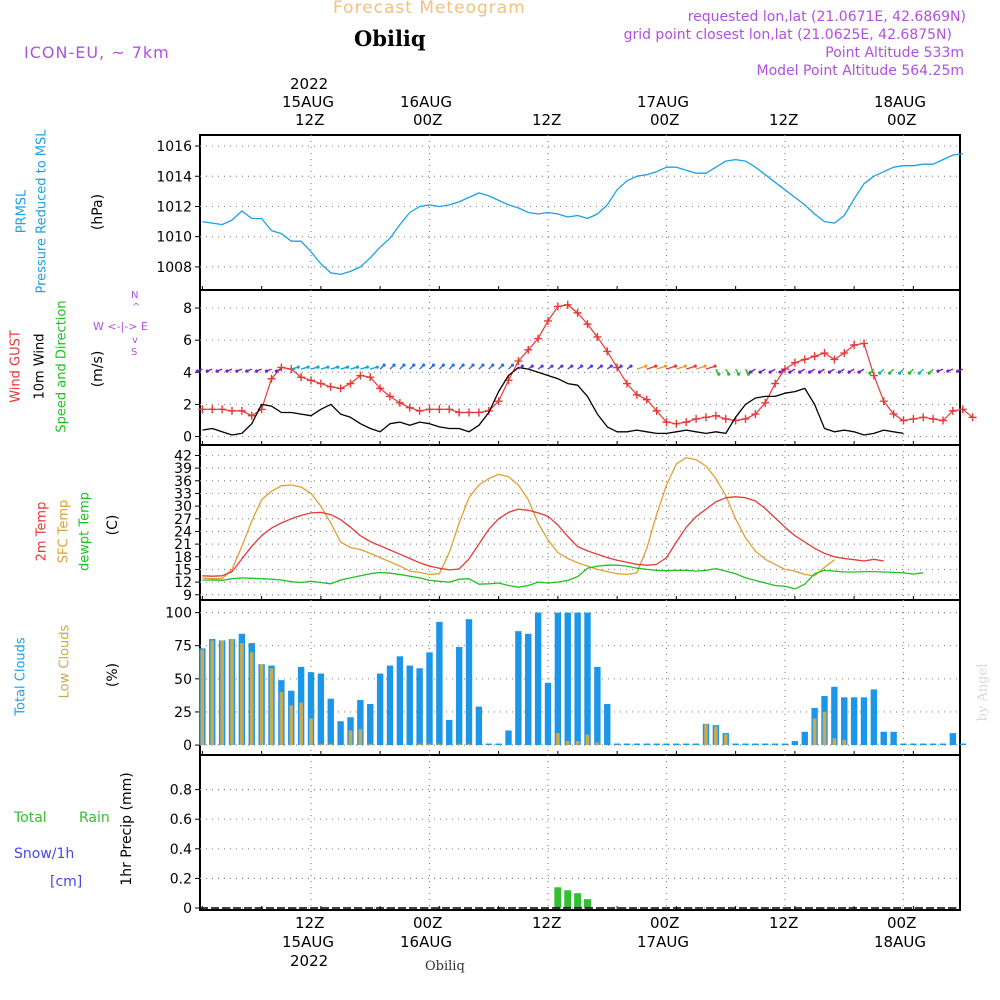 This screenshot has height=1000, width=1000. What do you see at coordinates (900, 942) in the screenshot?
I see `bottom-date-18aug: 18AUG` at bounding box center [900, 942].